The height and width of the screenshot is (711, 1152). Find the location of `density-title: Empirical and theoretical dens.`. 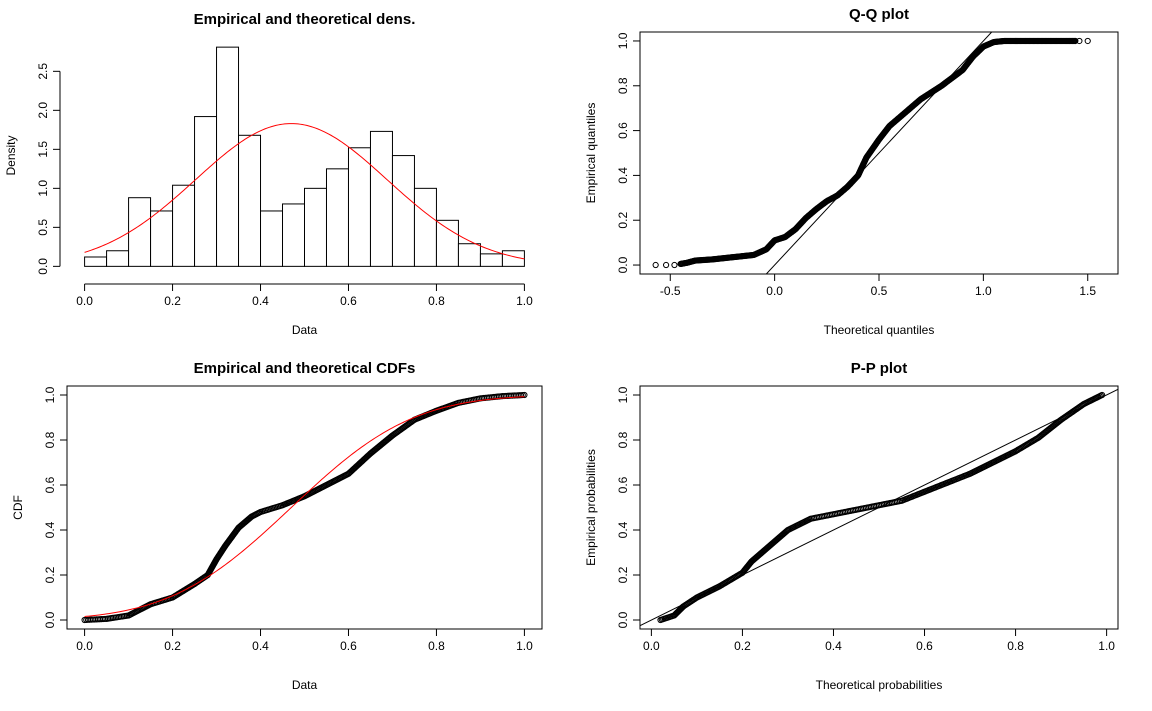

density-title: Empirical and theoretical dens. is located at coordinates (305, 19).